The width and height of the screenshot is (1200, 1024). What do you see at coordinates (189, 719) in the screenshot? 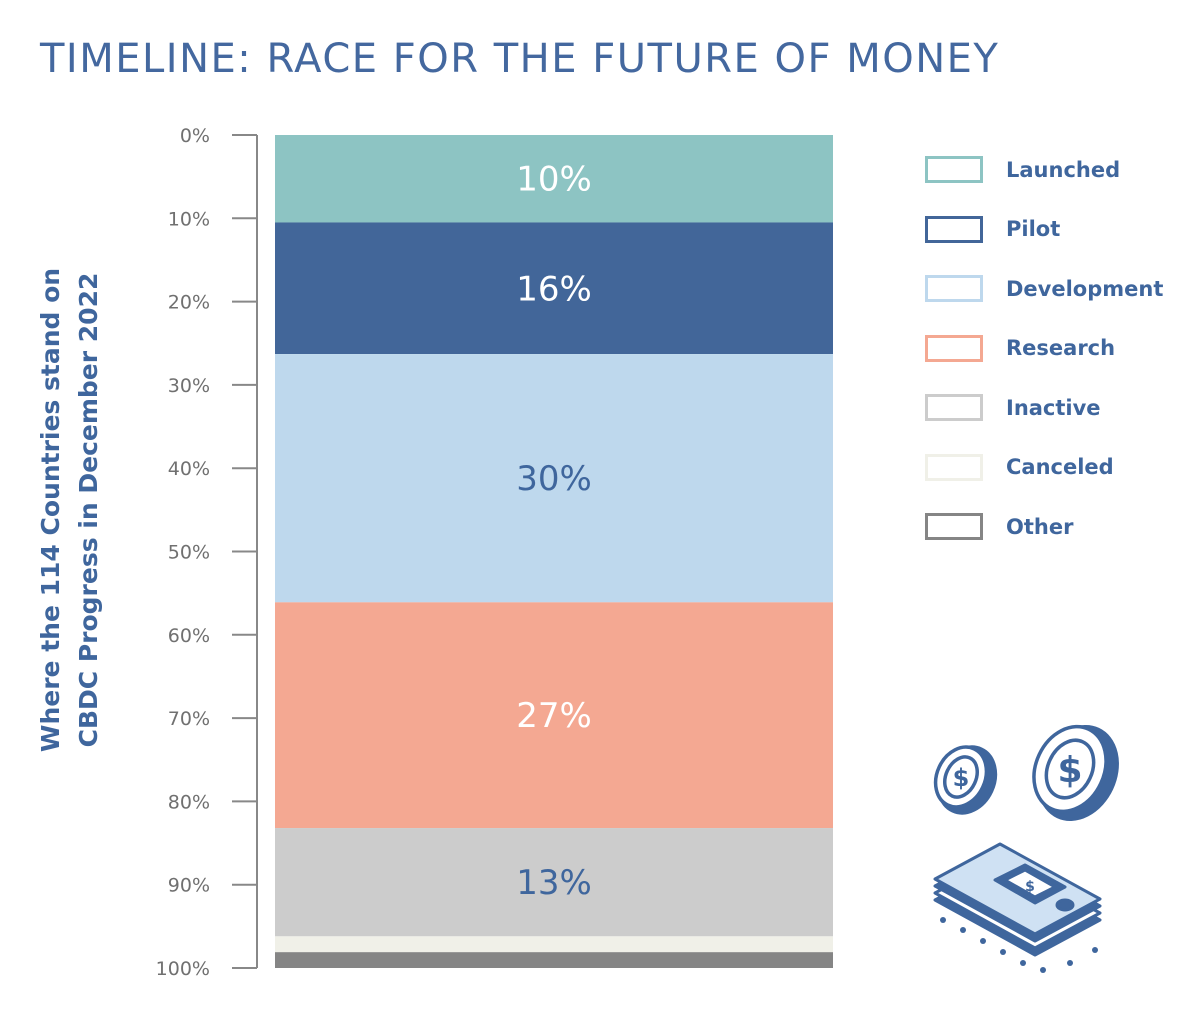
I see `y-tick-label: 70%` at bounding box center [189, 719].